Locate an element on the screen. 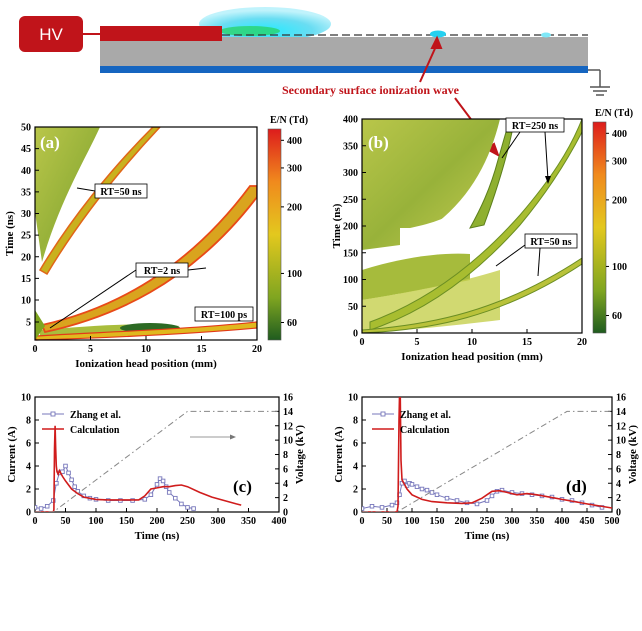 This screenshot has width=642, height=631. svg-text: RT=250 ns is located at coordinates (535, 126).